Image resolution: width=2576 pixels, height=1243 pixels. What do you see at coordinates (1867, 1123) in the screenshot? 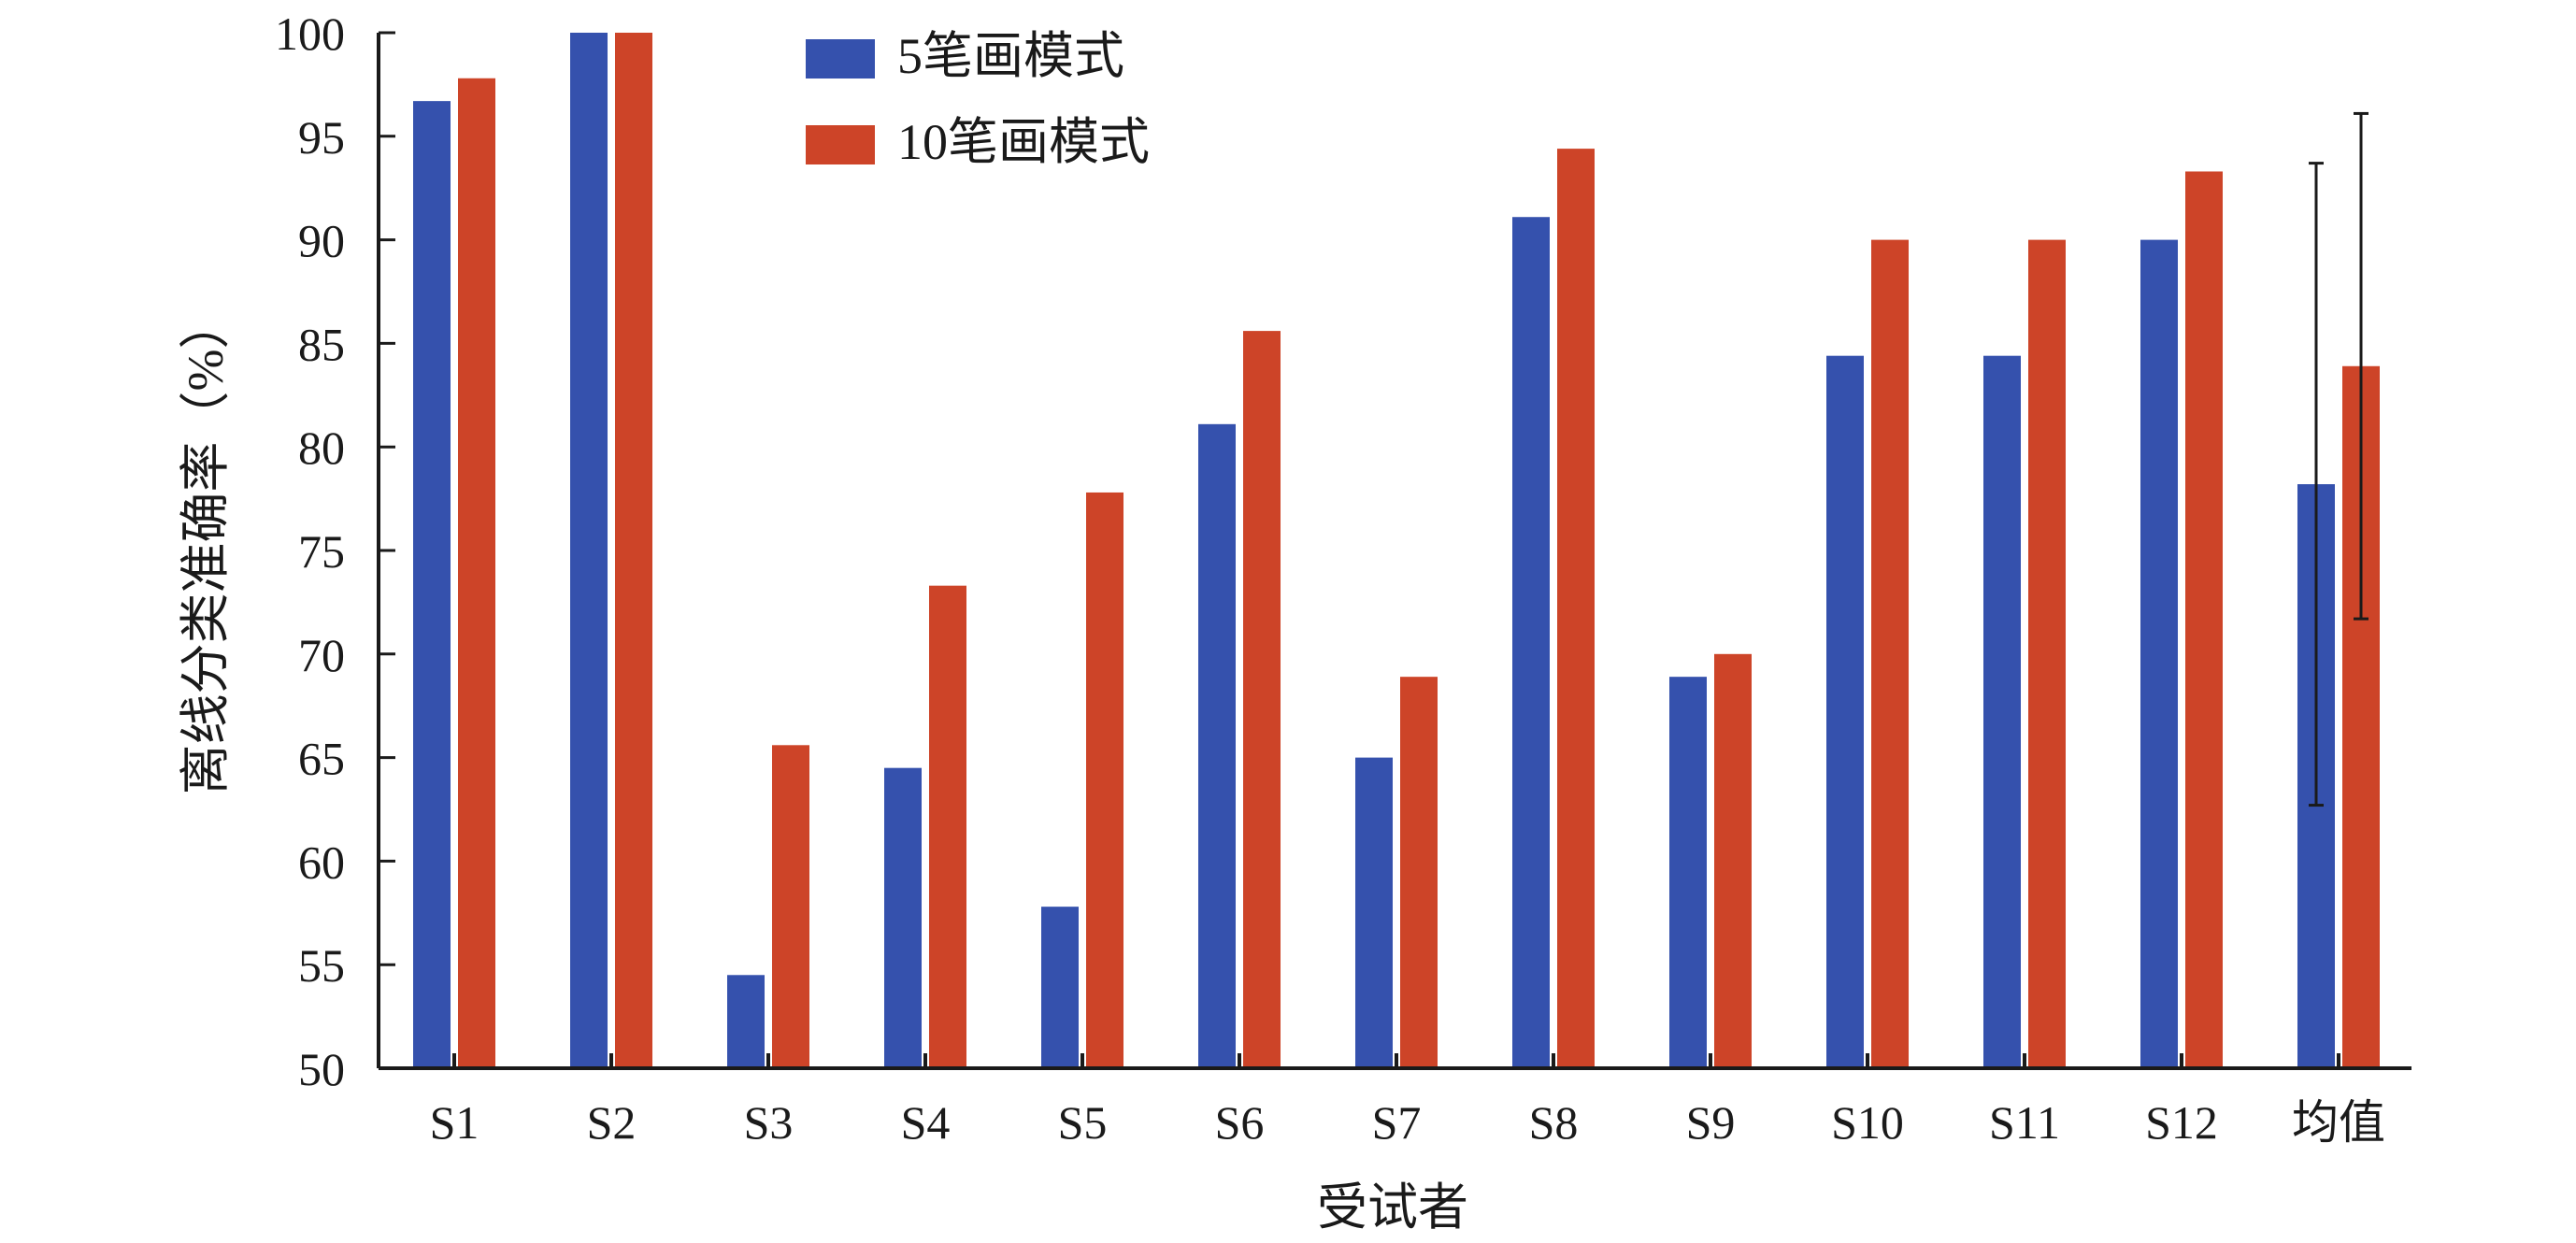
I see `x-tick-label: S10` at bounding box center [1867, 1123].